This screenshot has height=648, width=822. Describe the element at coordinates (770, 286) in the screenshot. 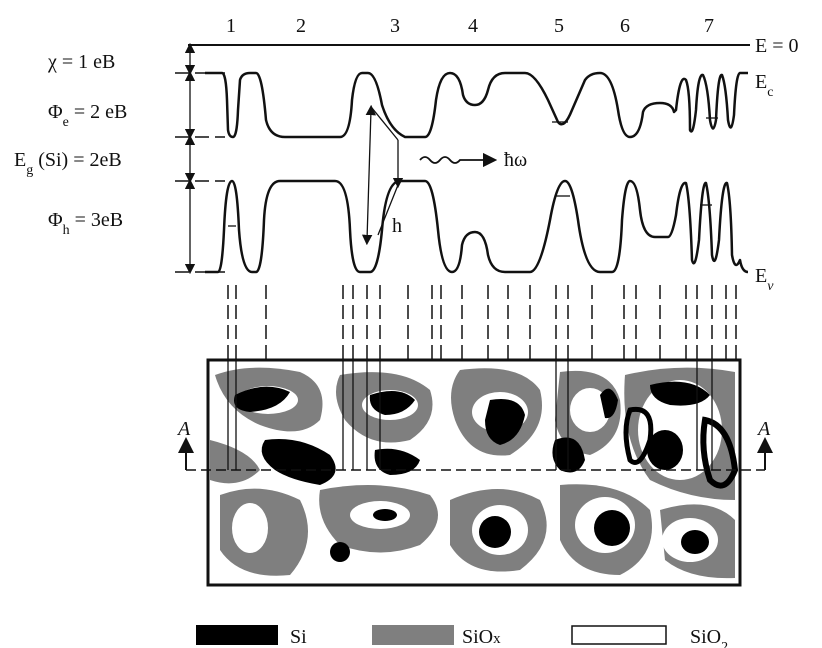

I see `subscript: v` at that location.